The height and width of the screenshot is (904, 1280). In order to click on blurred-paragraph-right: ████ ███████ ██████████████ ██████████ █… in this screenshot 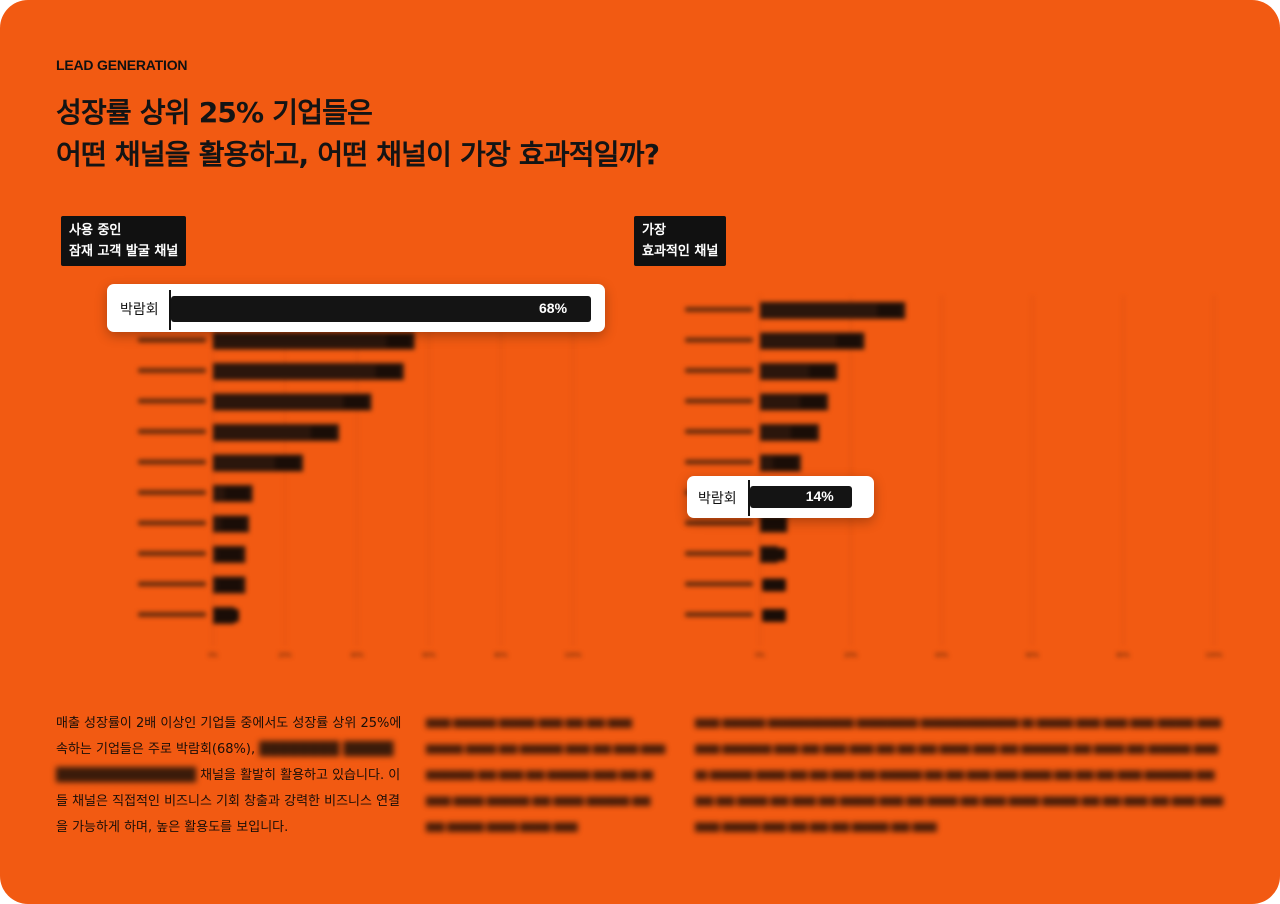, I will do `click(959, 775)`.